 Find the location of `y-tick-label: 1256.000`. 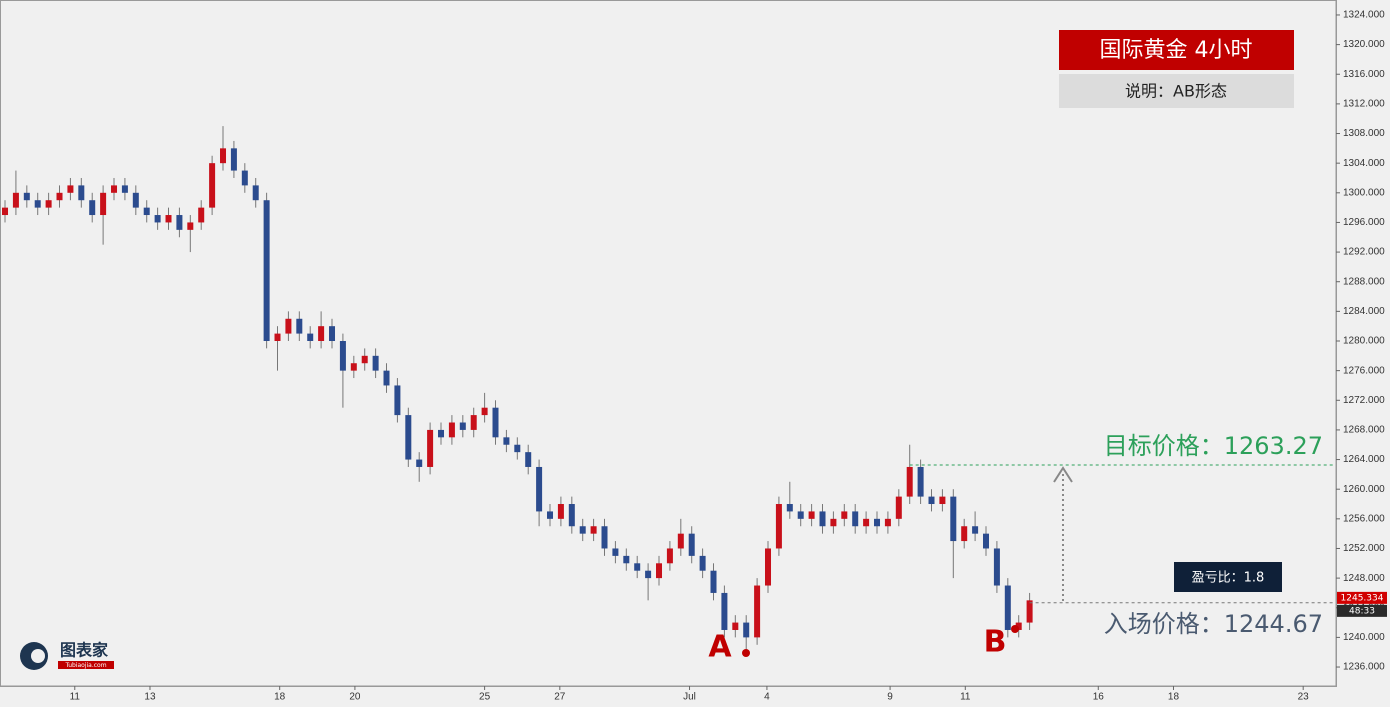

y-tick-label: 1256.000 is located at coordinates (1364, 518).